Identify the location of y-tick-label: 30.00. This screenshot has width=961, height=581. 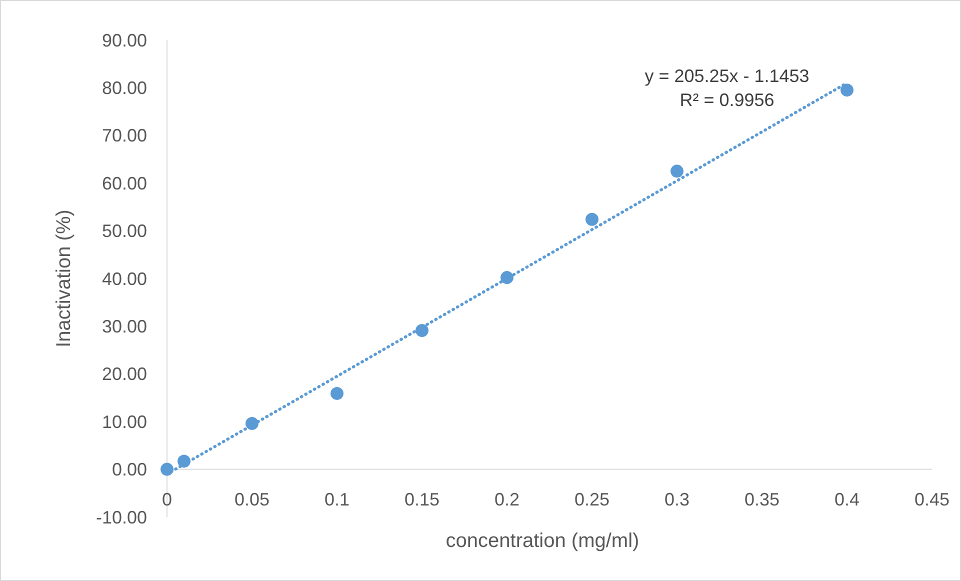
(124, 326).